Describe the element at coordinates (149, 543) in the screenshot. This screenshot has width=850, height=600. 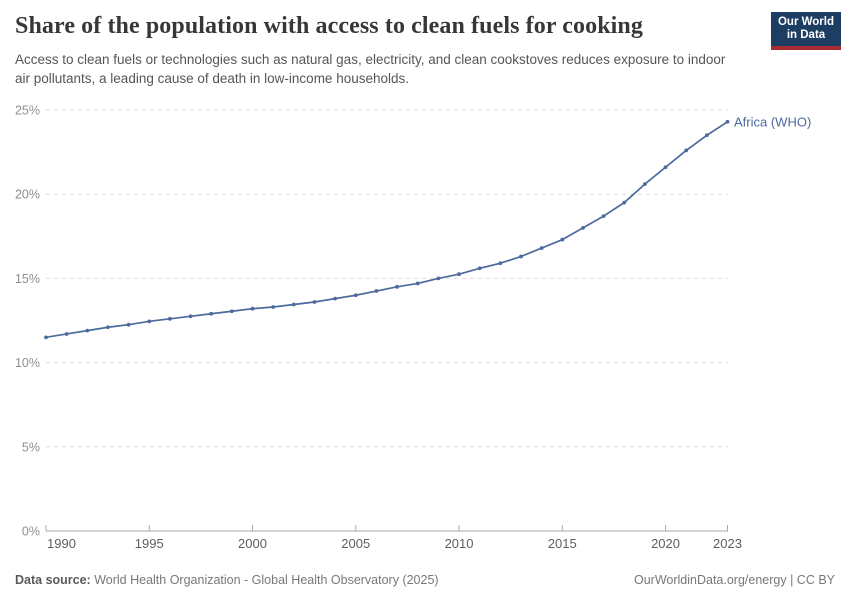
I see `x-tick-label: 1995` at that location.